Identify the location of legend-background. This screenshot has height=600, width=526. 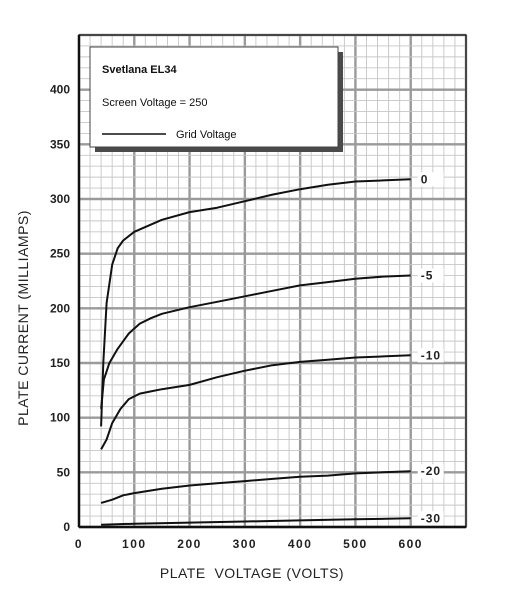
(214, 97).